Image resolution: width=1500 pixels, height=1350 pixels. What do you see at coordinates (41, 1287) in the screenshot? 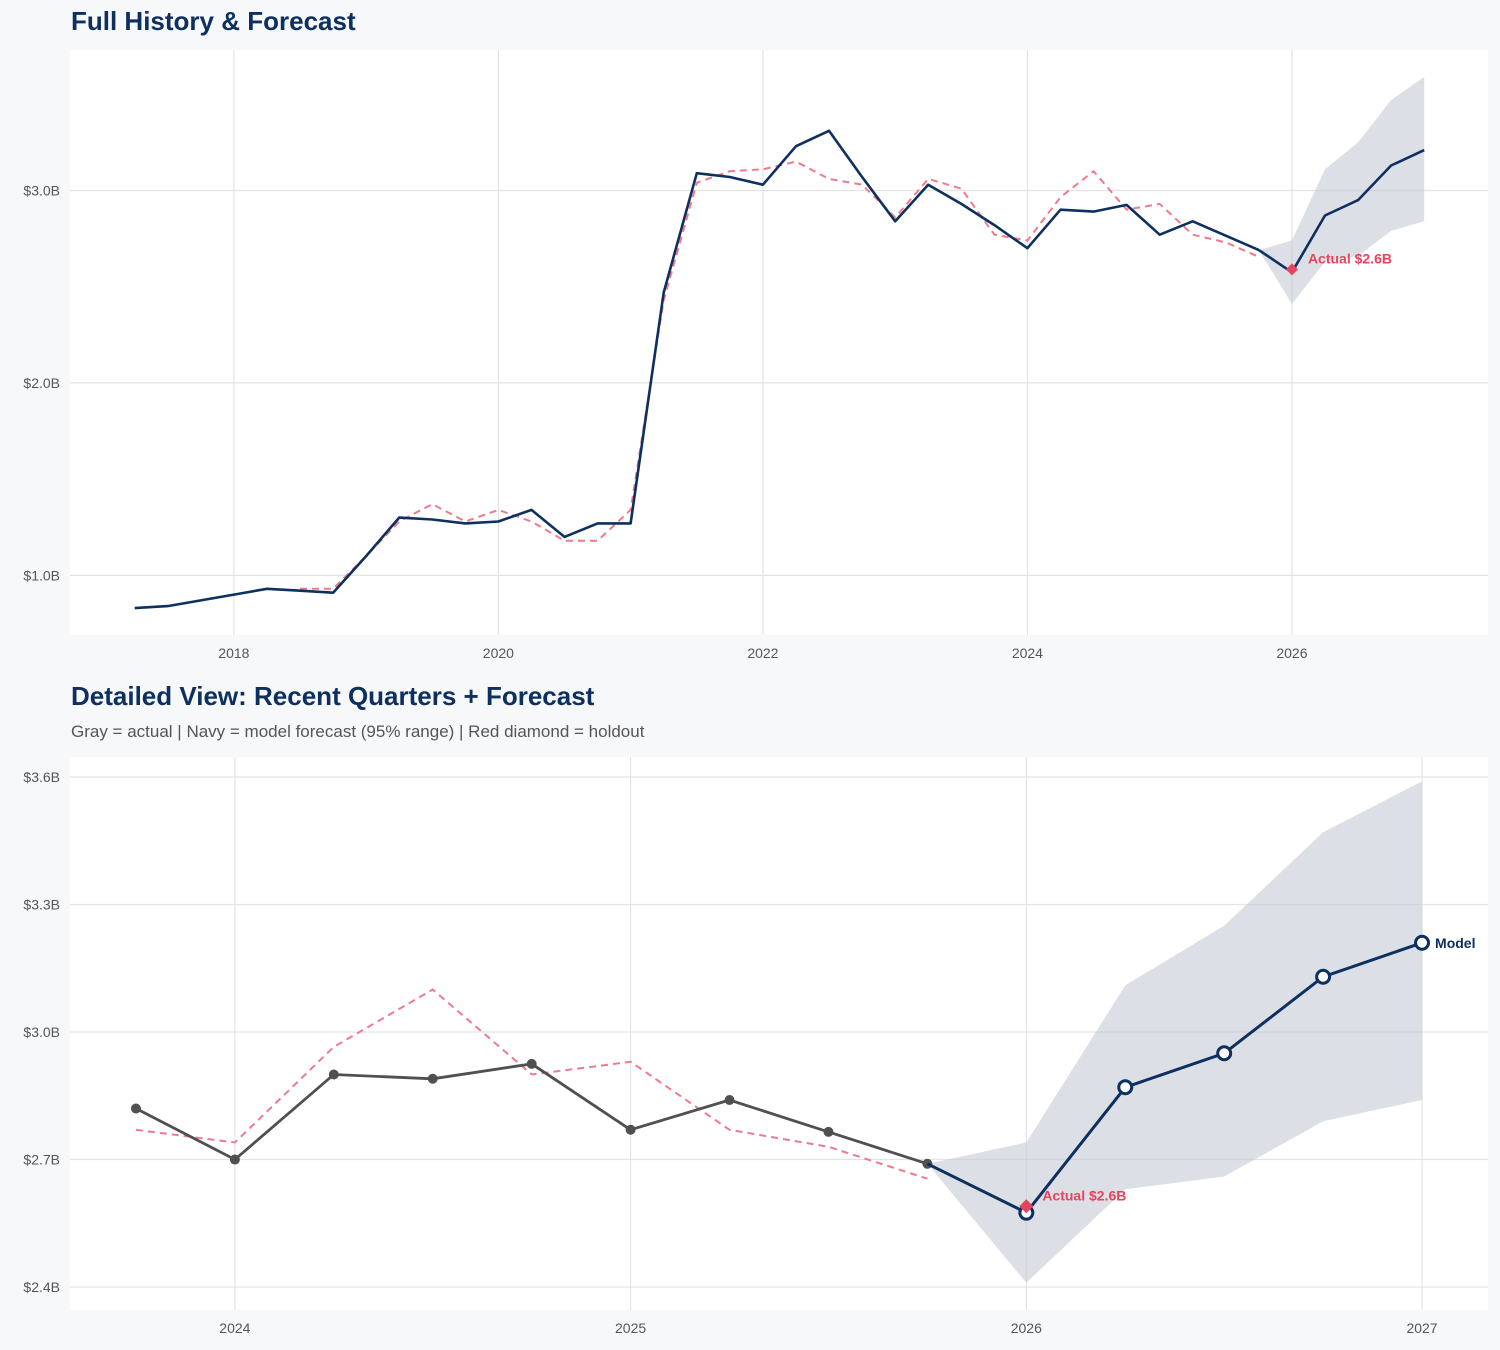
I see `y-tick-label: $2.4B` at bounding box center [41, 1287].